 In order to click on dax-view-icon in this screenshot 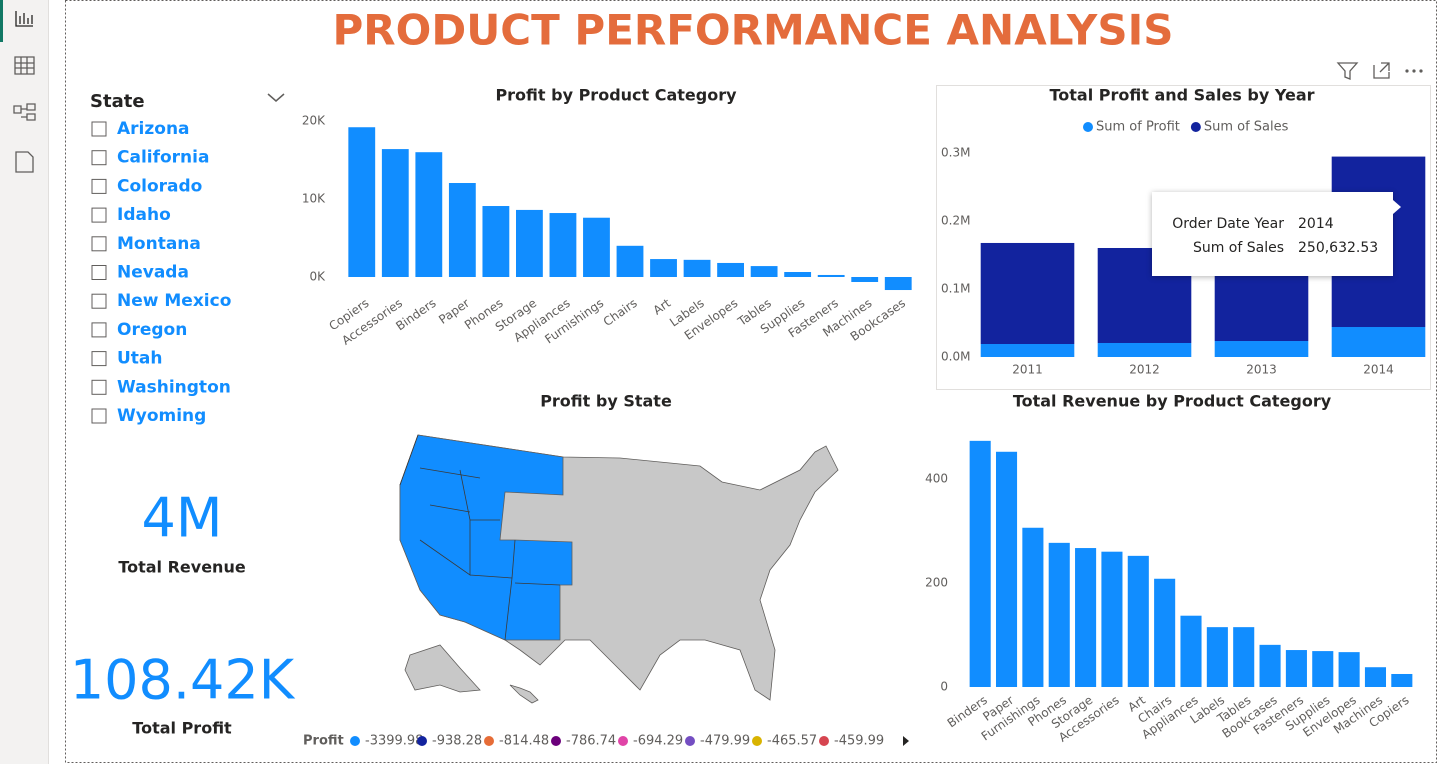, I will do `click(24, 162)`.